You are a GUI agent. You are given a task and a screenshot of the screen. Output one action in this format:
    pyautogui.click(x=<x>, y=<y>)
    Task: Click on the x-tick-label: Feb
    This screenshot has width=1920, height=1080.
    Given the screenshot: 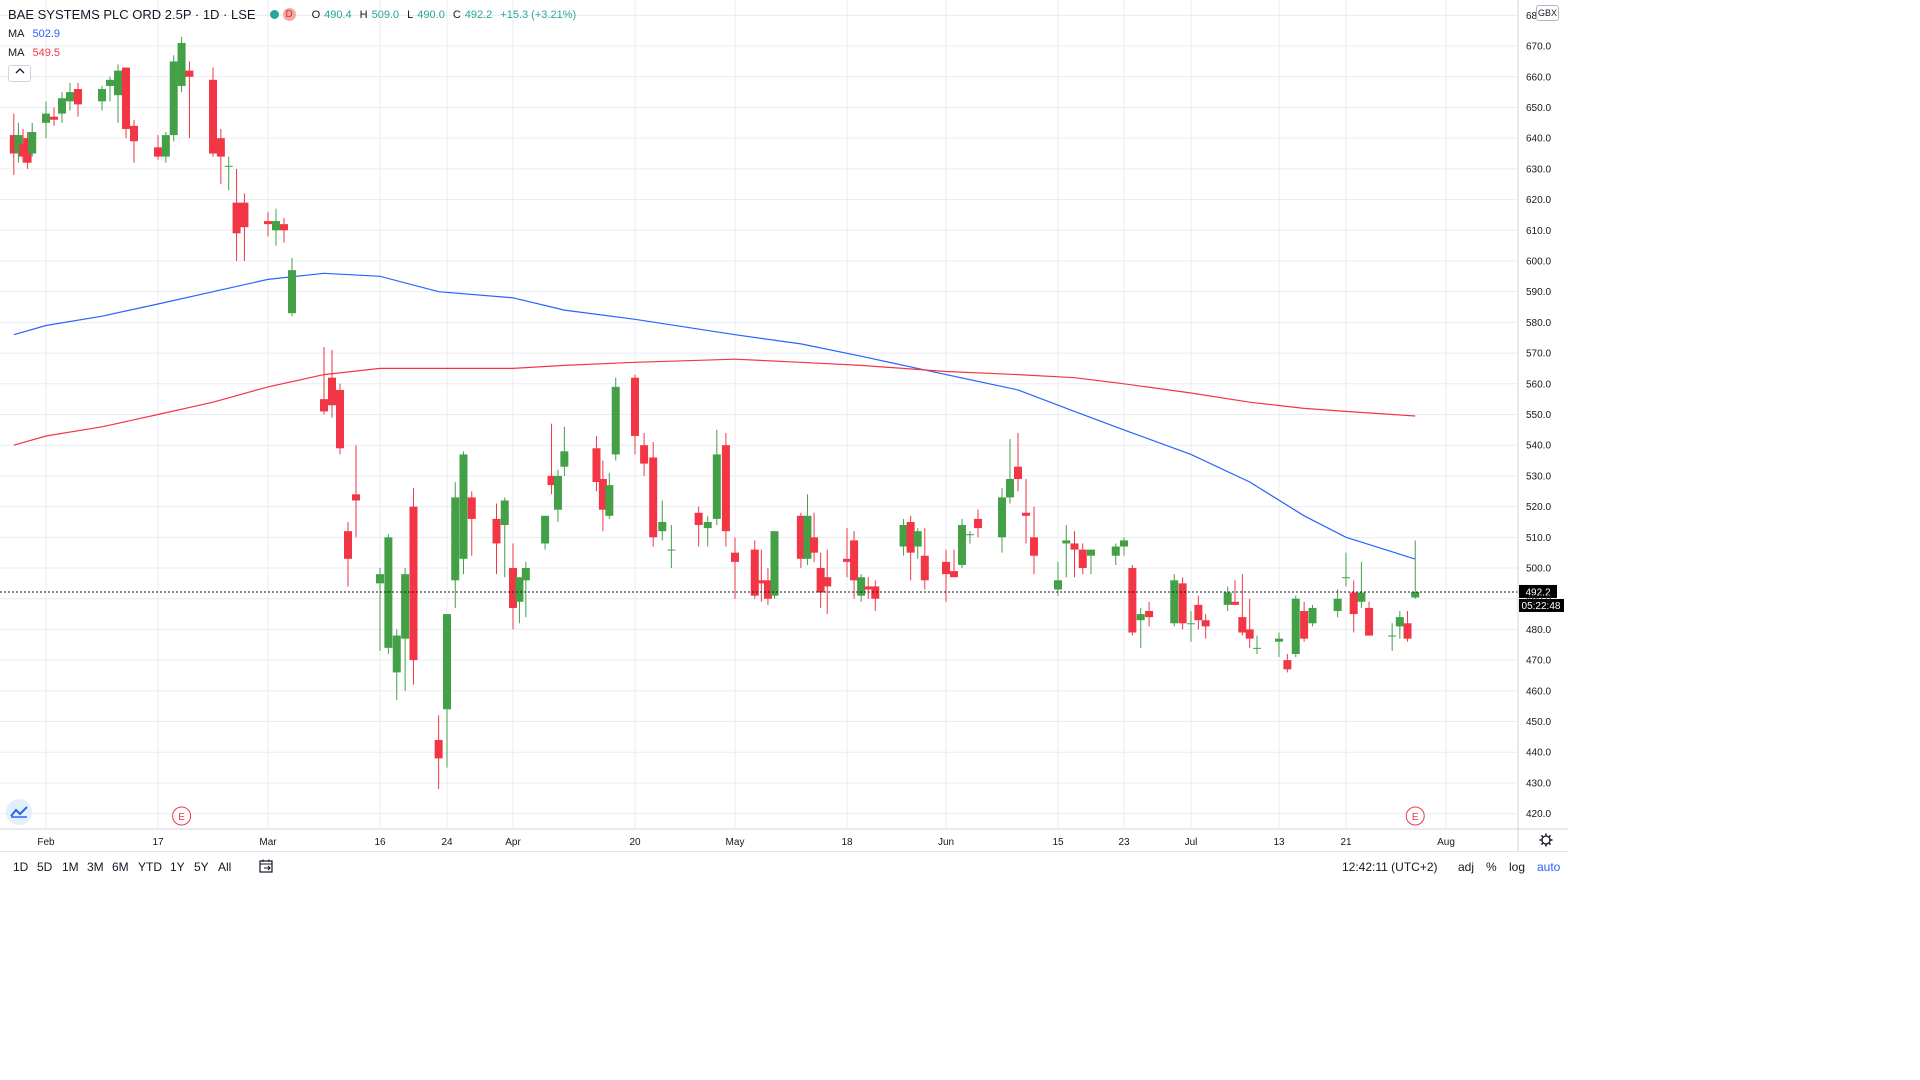 What is the action you would take?
    pyautogui.click(x=46, y=842)
    